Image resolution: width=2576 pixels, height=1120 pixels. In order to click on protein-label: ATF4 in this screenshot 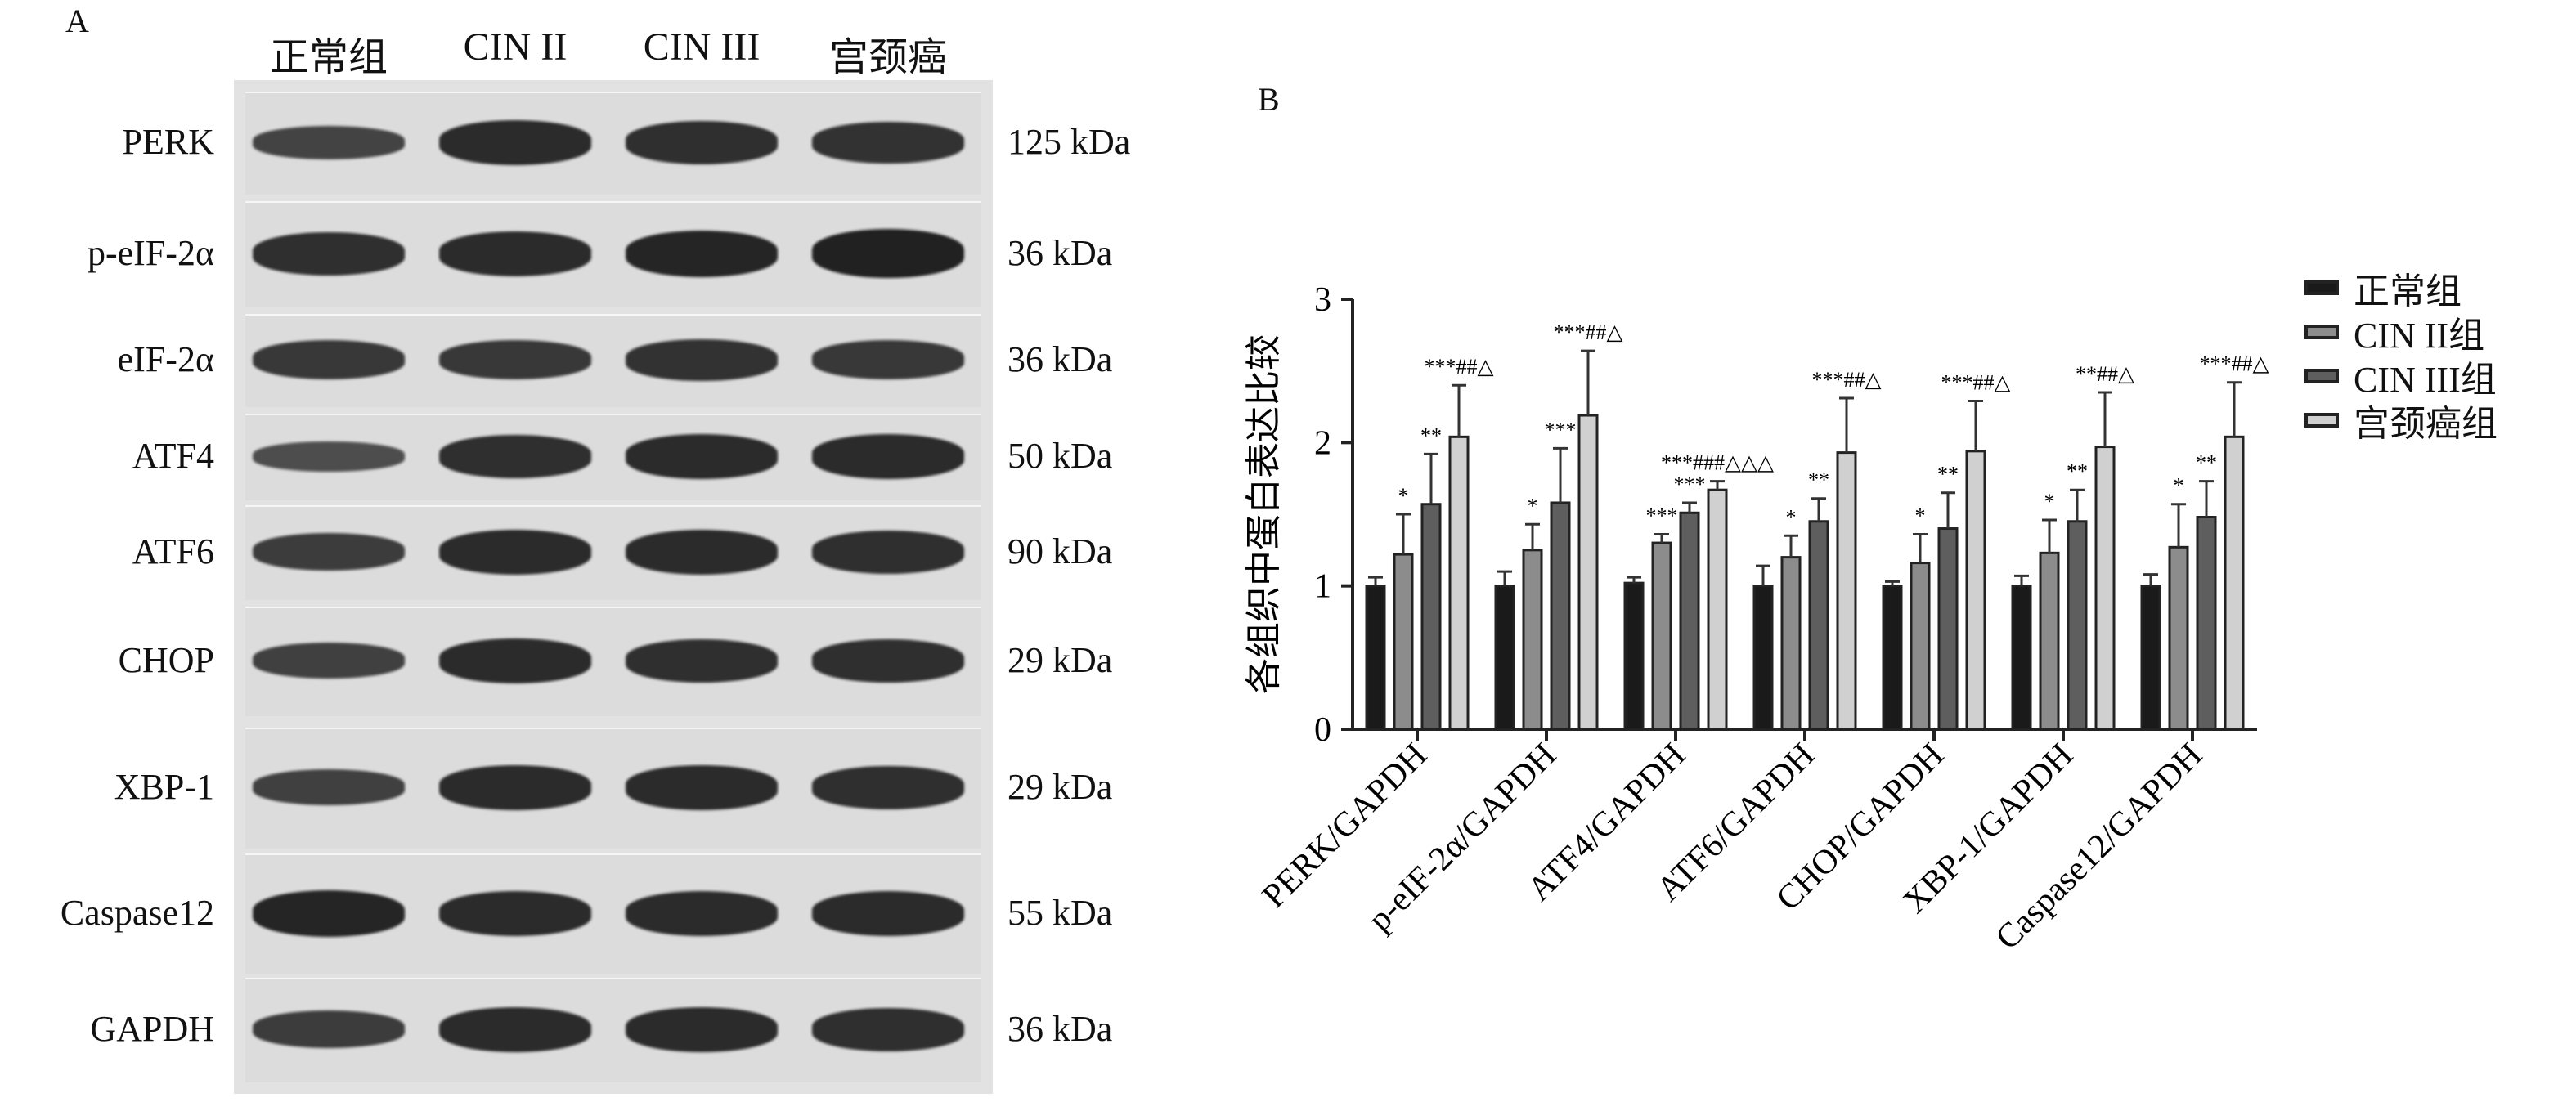, I will do `click(173, 456)`.